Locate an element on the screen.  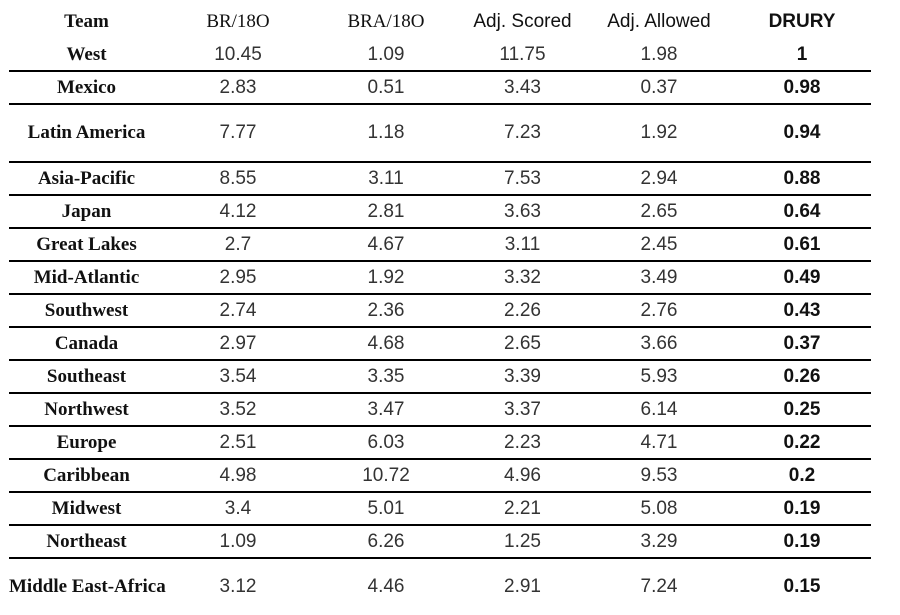
cell-adj-allowed: 1.92 is located at coordinates (659, 132).